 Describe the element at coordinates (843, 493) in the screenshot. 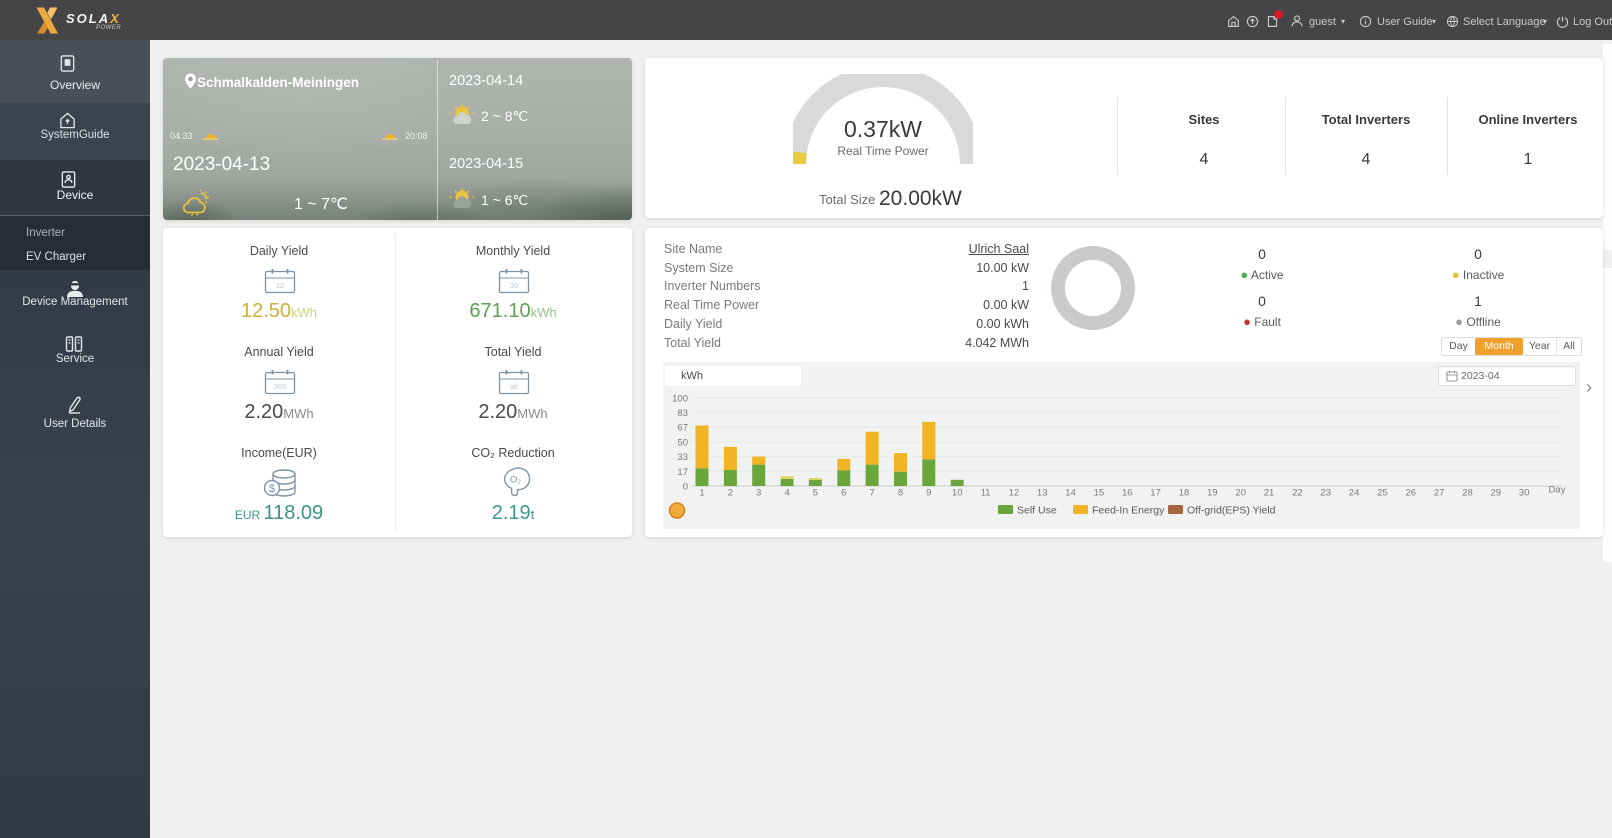

I see `svg-text: 6` at that location.